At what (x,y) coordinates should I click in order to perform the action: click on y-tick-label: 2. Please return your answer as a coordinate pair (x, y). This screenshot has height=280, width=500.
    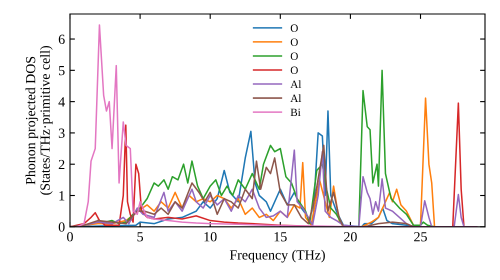
    Looking at the image, I should click on (61, 165).